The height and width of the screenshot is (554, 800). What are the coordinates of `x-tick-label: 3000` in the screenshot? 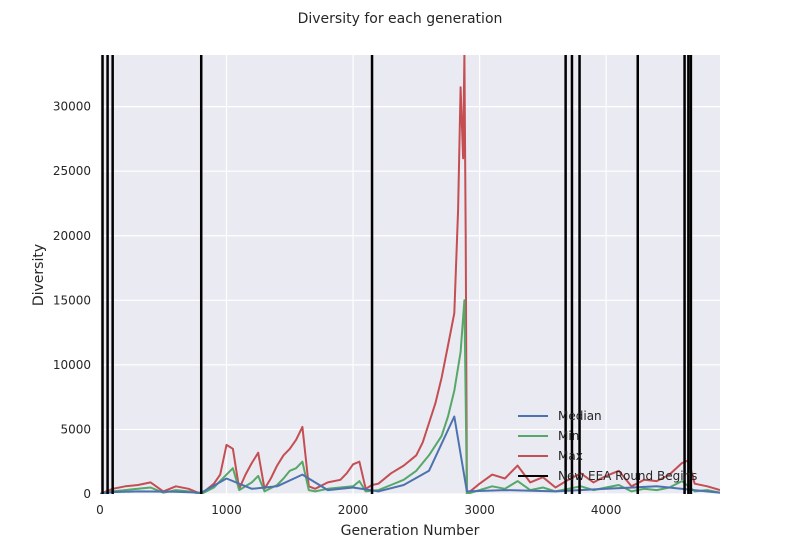 It's located at (479, 510).